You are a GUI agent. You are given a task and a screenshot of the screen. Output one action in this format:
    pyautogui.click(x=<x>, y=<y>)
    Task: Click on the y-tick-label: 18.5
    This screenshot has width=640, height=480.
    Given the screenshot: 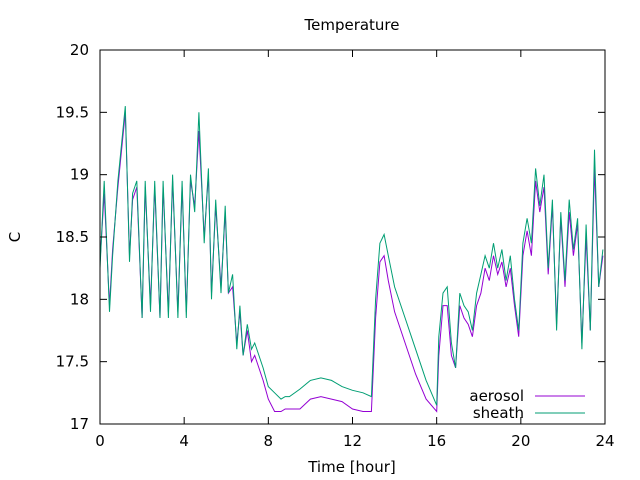 What is the action you would take?
    pyautogui.click(x=72, y=237)
    